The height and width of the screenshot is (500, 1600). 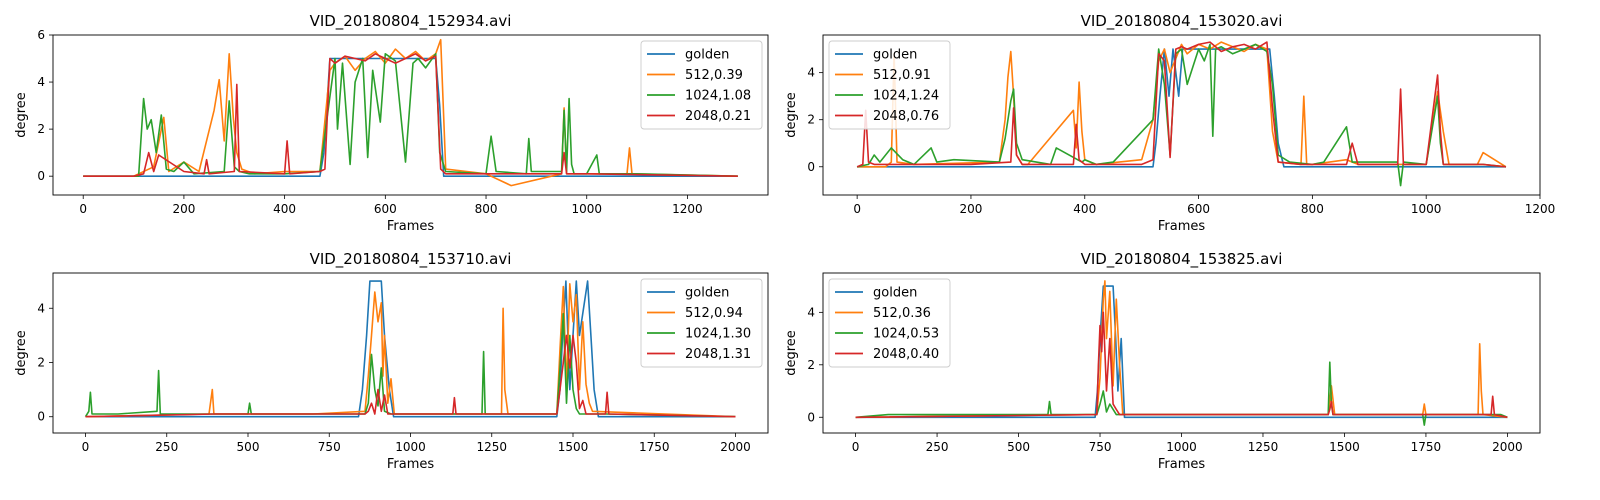 What do you see at coordinates (970, 209) in the screenshot?
I see `x-tick-label: 200` at bounding box center [970, 209].